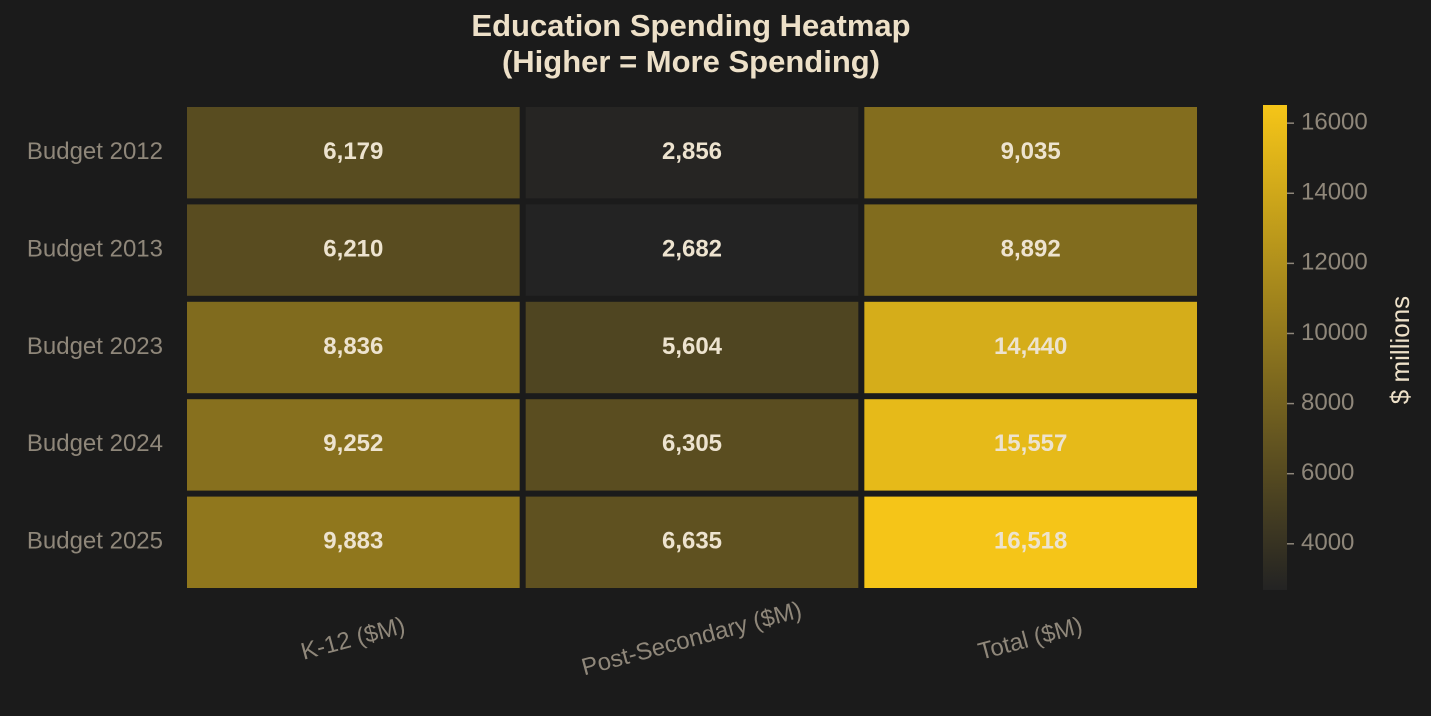 This screenshot has height=716, width=1431. Describe the element at coordinates (1334, 332) in the screenshot. I see `colorbar-tick-label: 10000` at that location.